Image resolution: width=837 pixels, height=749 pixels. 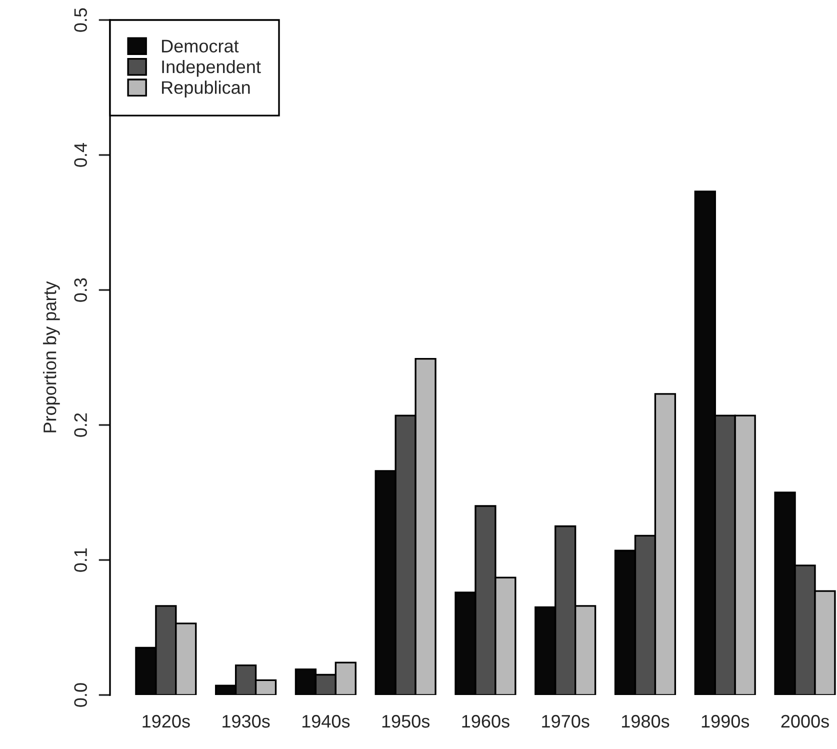 What do you see at coordinates (166, 721) in the screenshot?
I see `x-tick-label: 1920s` at bounding box center [166, 721].